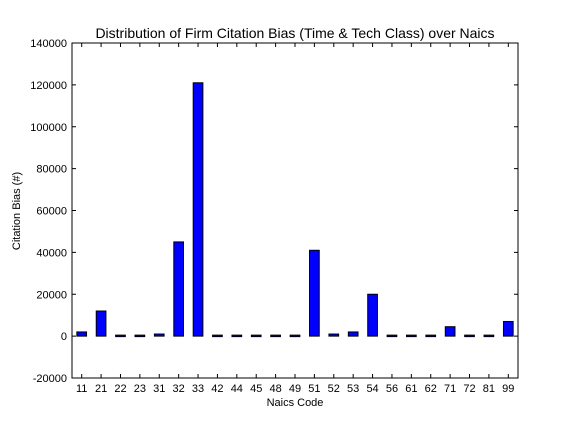 This screenshot has width=576, height=432. I want to click on x-tick-label: 53, so click(353, 389).